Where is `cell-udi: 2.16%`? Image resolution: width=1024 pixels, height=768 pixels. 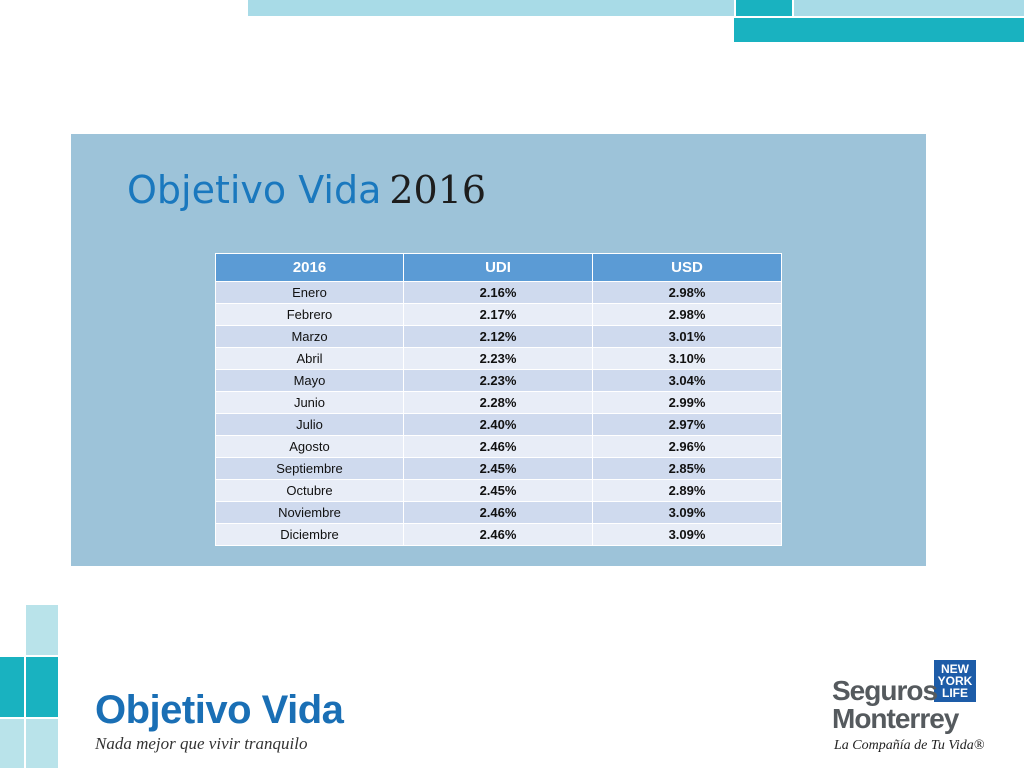 cell-udi: 2.16% is located at coordinates (498, 292).